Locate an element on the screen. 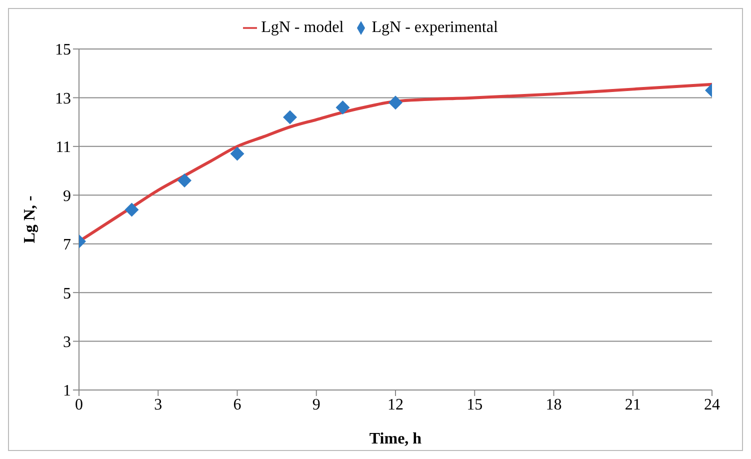  x-tick-label: 18 is located at coordinates (554, 405).